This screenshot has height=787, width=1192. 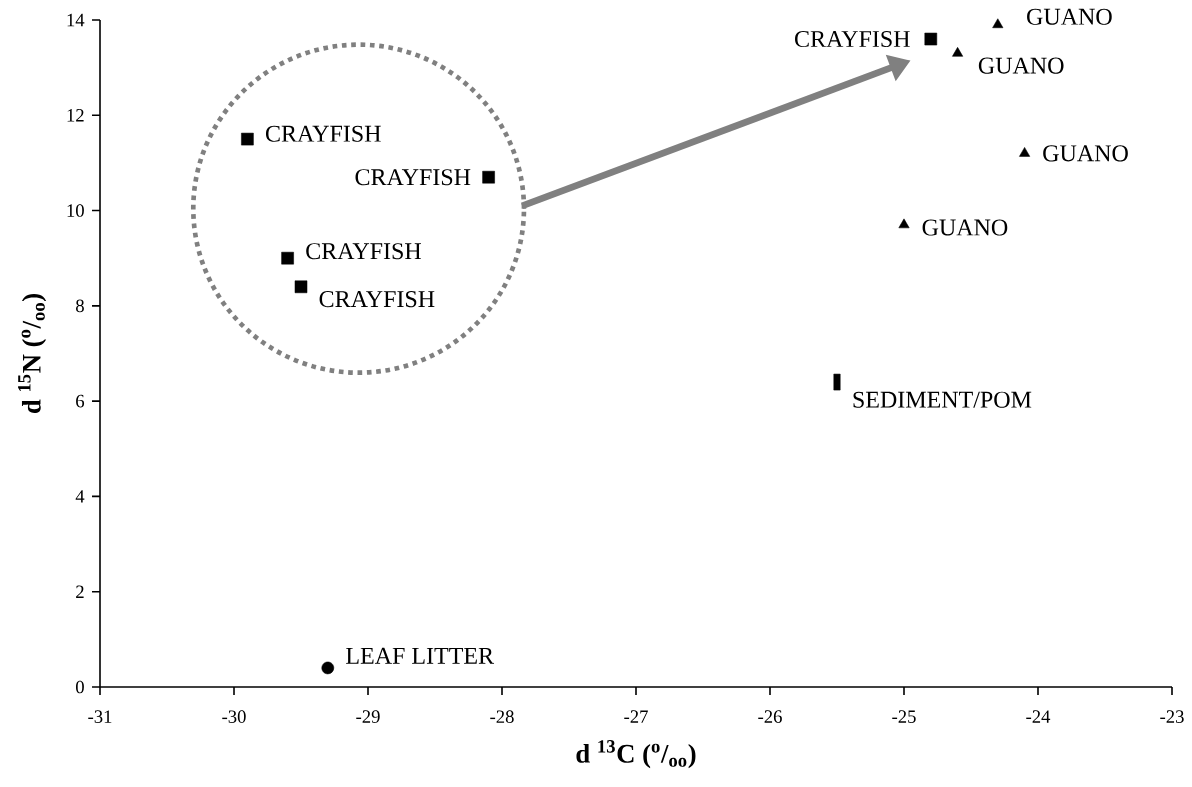 What do you see at coordinates (942, 399) in the screenshot?
I see `series-label: SEDIMENT/POM` at bounding box center [942, 399].